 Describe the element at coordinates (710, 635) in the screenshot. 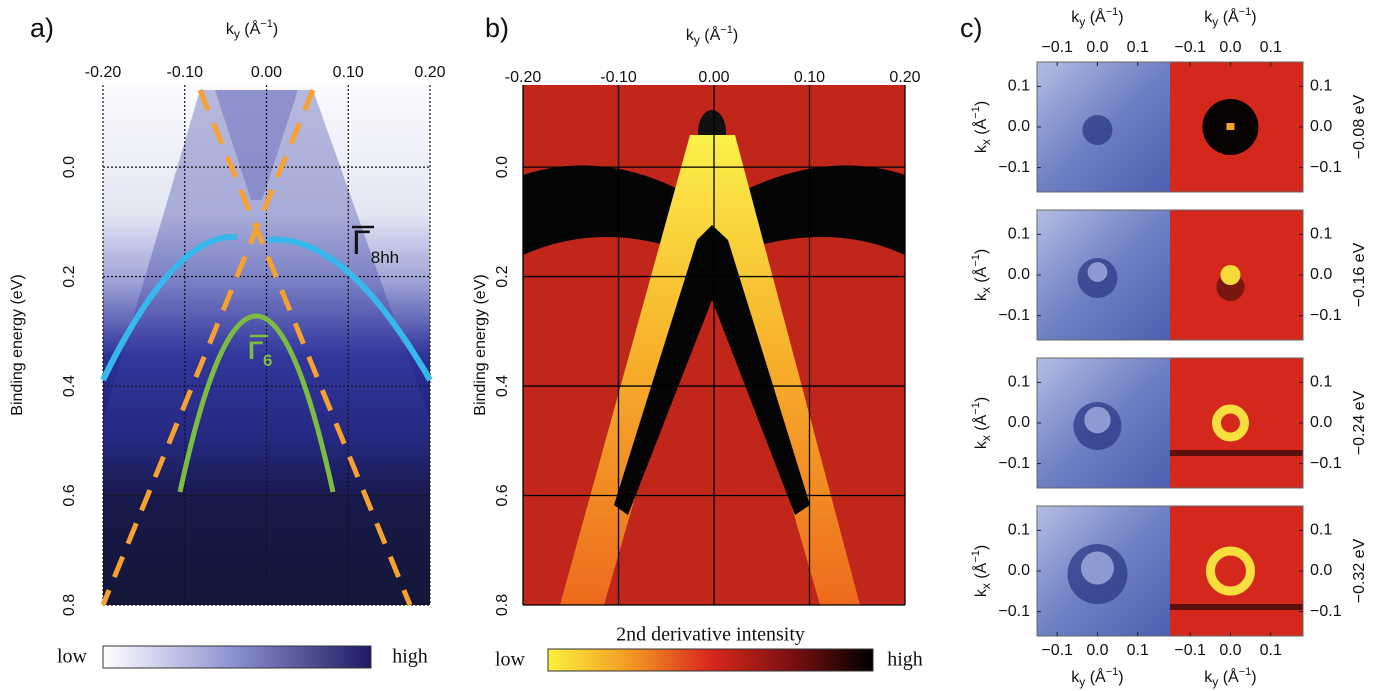

I see `colorbar-title: 2nd derivative intensity` at that location.